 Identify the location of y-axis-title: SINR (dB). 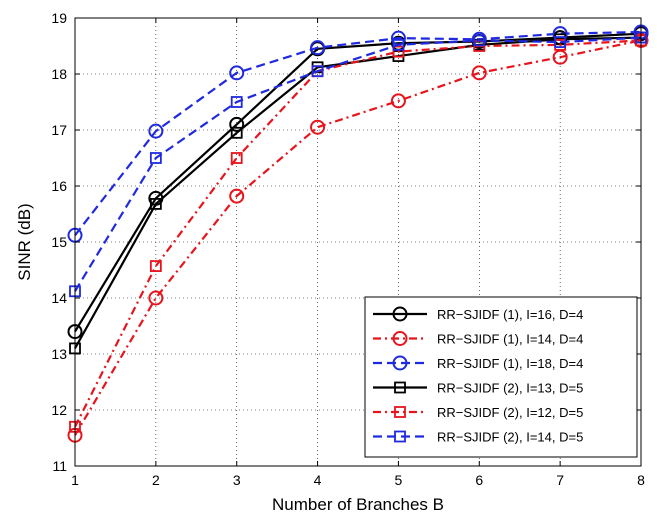
(24, 241).